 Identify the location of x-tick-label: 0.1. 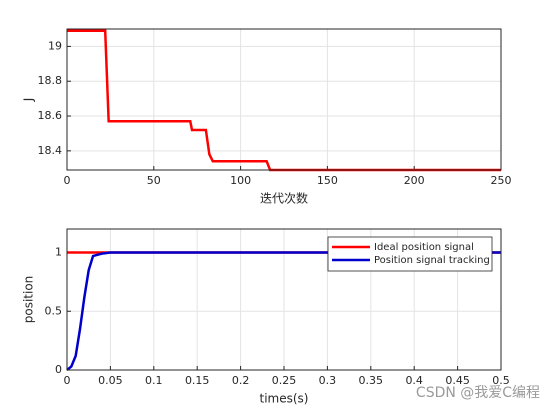
(154, 380).